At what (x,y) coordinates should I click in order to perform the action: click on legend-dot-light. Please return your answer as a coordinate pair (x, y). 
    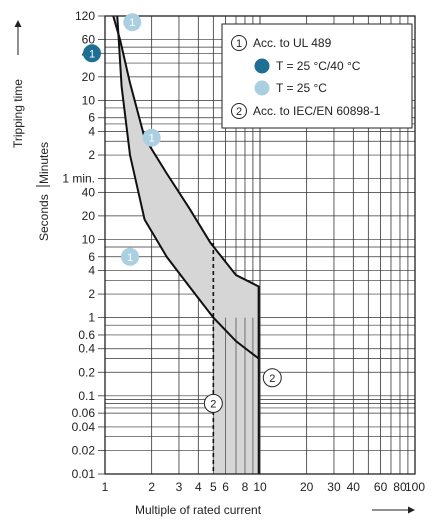
    Looking at the image, I should click on (262, 88).